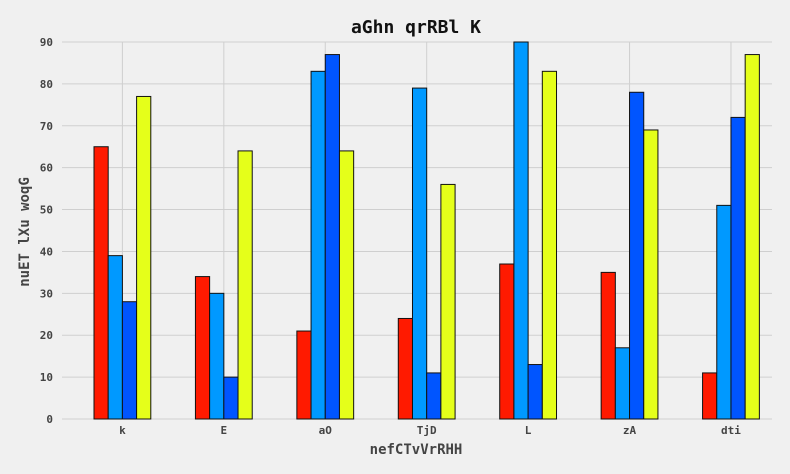 Image resolution: width=790 pixels, height=474 pixels. I want to click on y-tick-label: 30, so click(46, 293).